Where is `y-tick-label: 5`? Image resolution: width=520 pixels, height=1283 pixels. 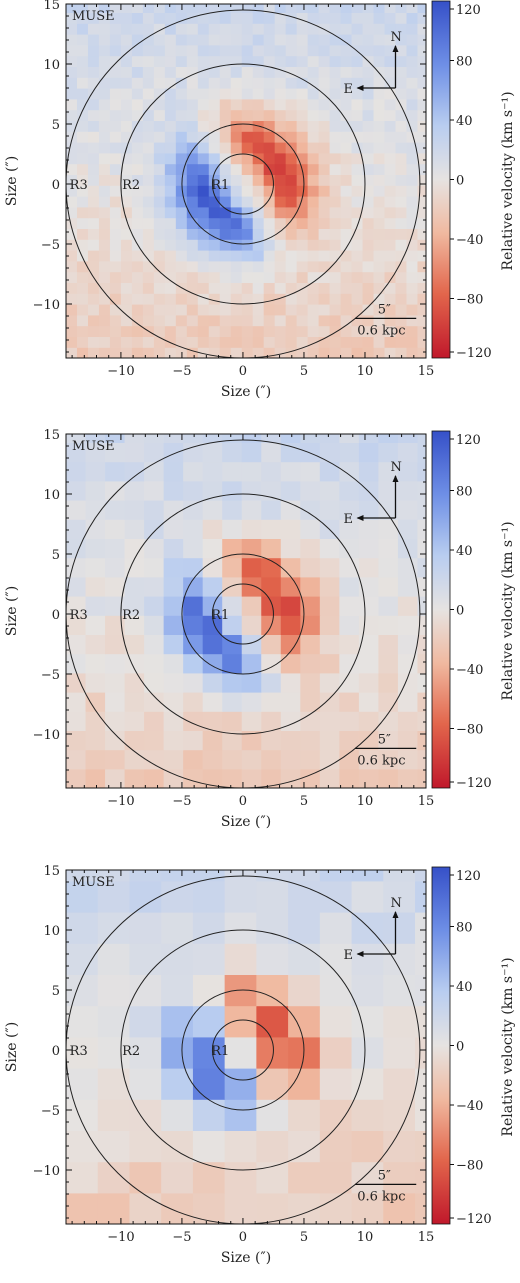 y-tick-label: 5 is located at coordinates (56, 991).